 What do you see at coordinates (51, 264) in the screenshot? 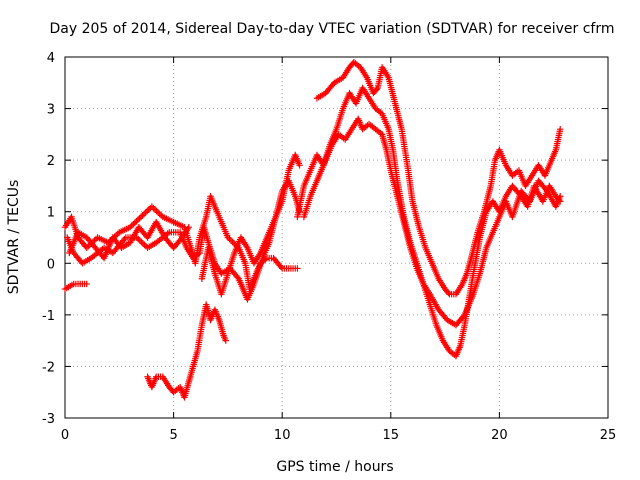
I see `y-tick-label: 0` at bounding box center [51, 264].